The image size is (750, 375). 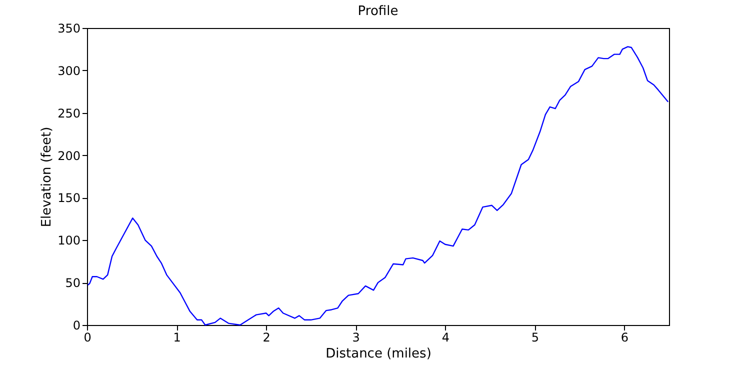 I want to click on y-tick-label: 300, so click(x=69, y=71).